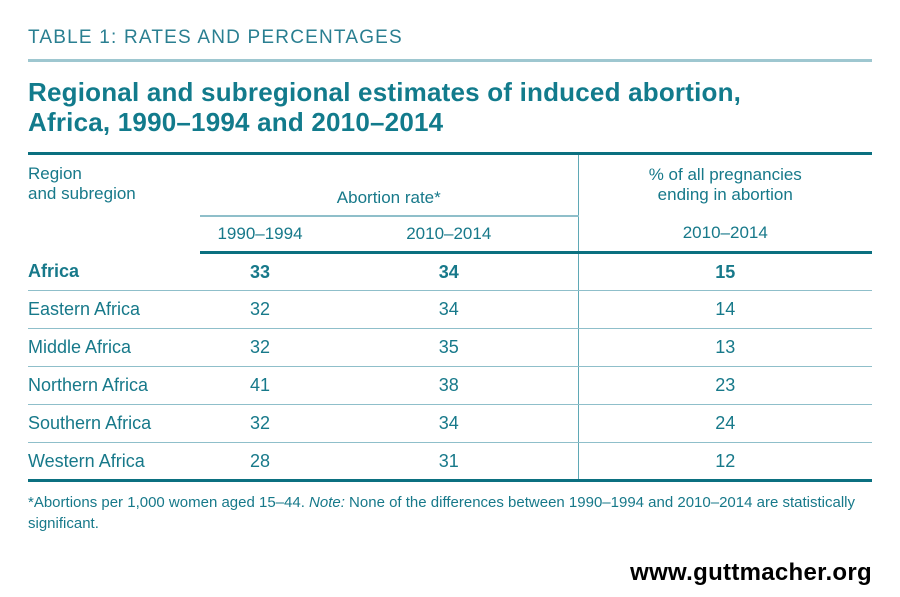 This screenshot has width=900, height=597. I want to click on table-subheader-row: 1990–1994 2010–2014 2010–2014, so click(450, 234).